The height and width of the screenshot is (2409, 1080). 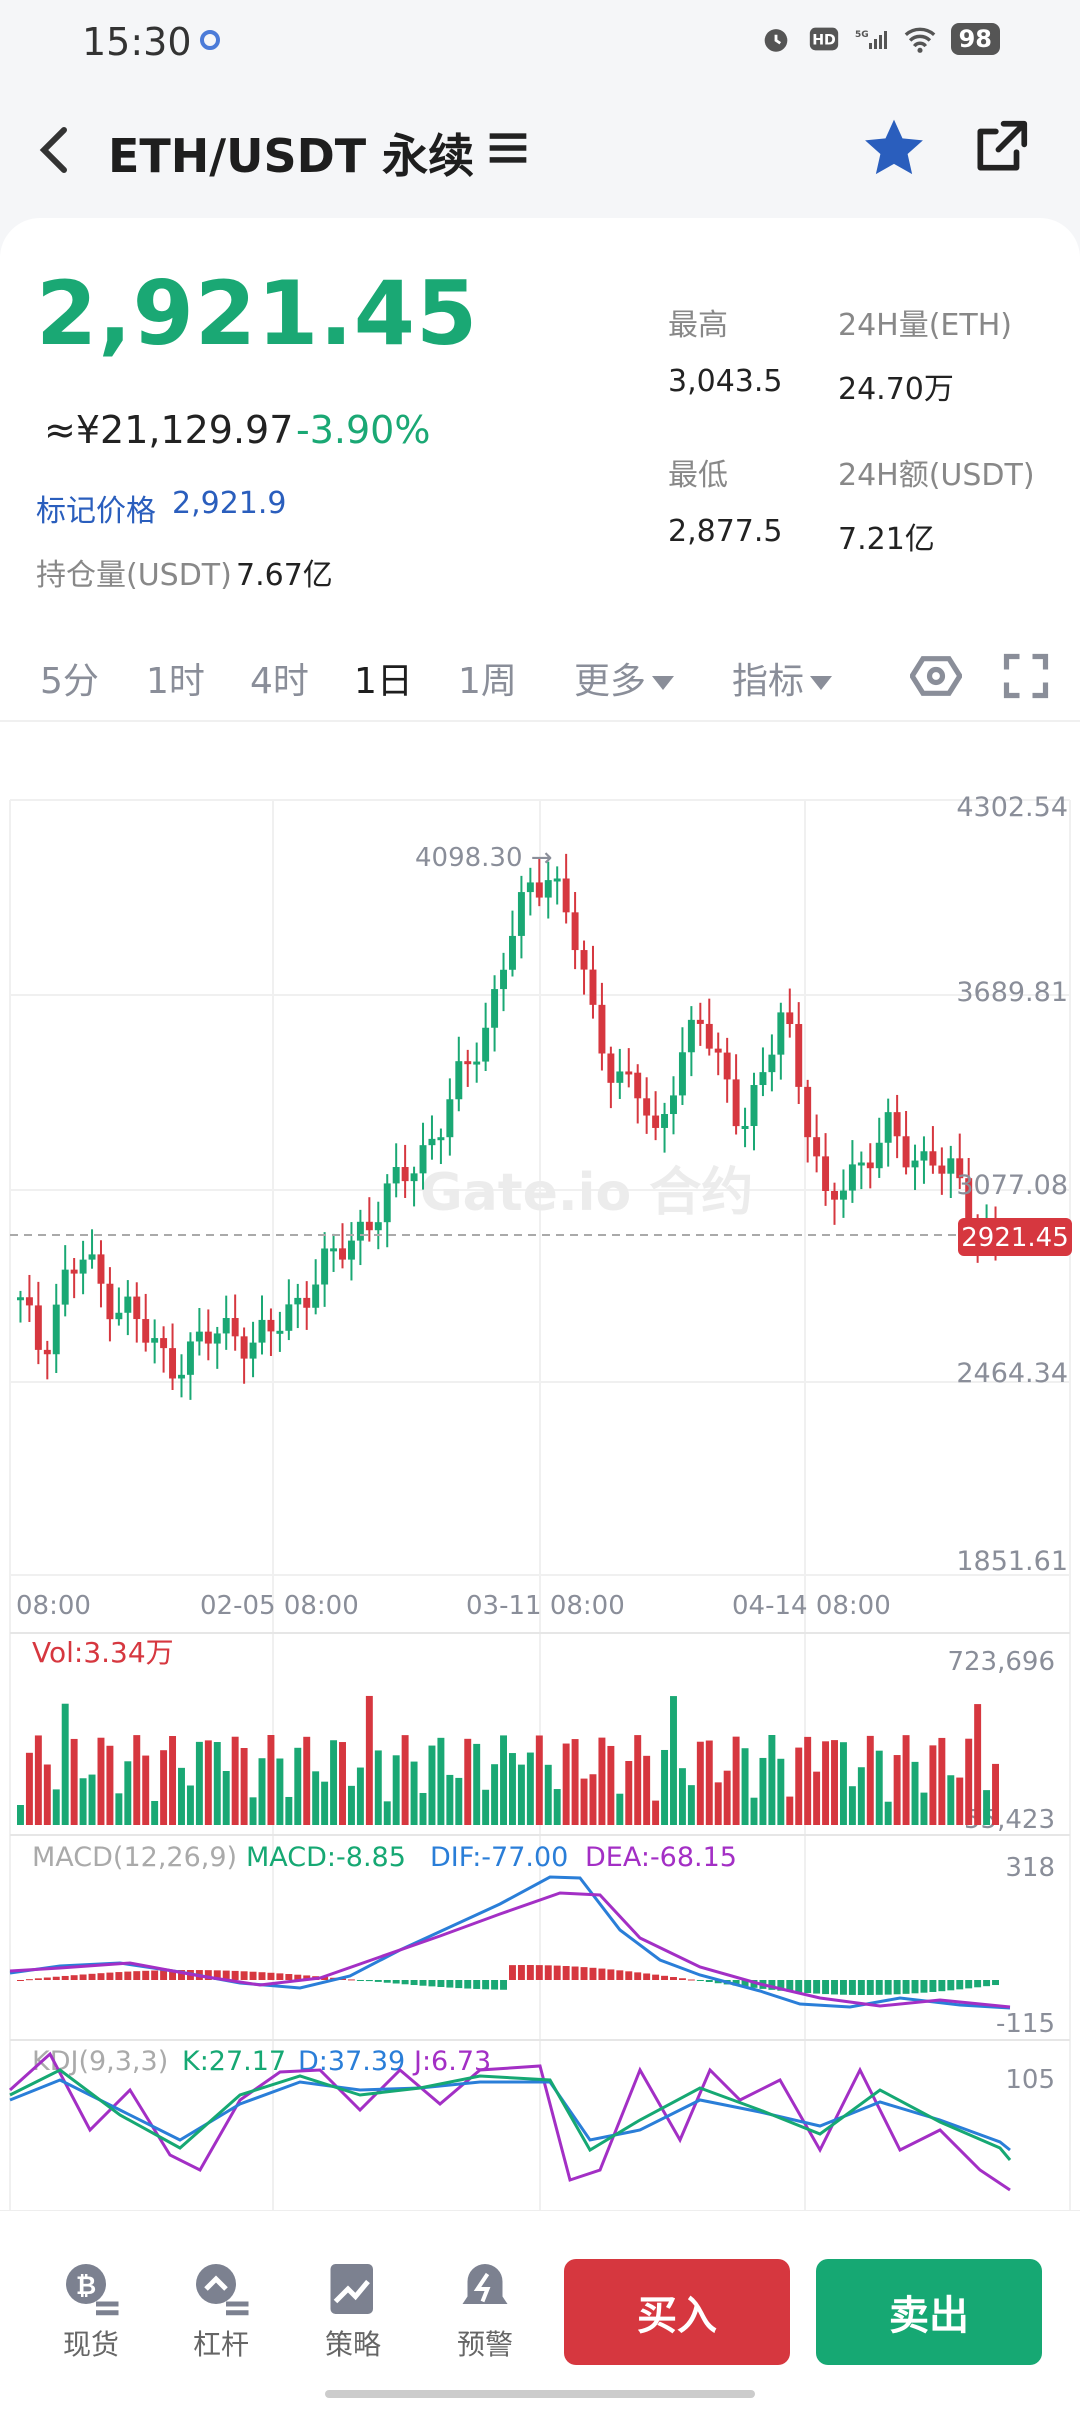 What do you see at coordinates (221, 2311) in the screenshot?
I see `nav-margin: 杠杆` at bounding box center [221, 2311].